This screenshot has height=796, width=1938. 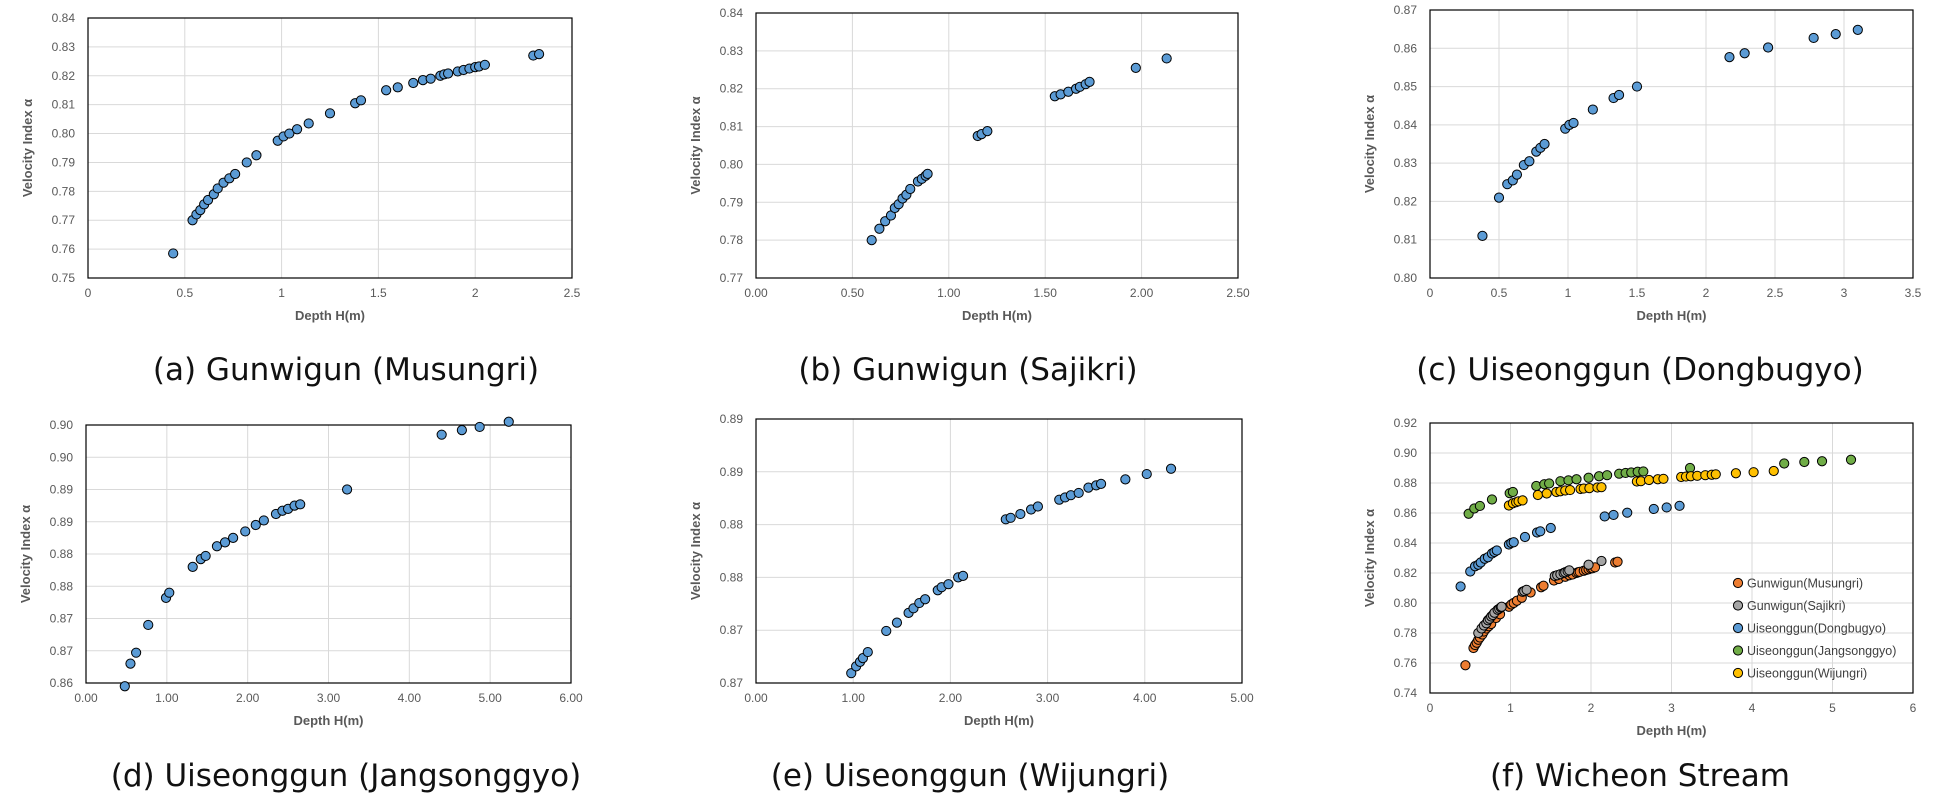 I want to click on y-tick-label: 0.80, so click(x=732, y=164).